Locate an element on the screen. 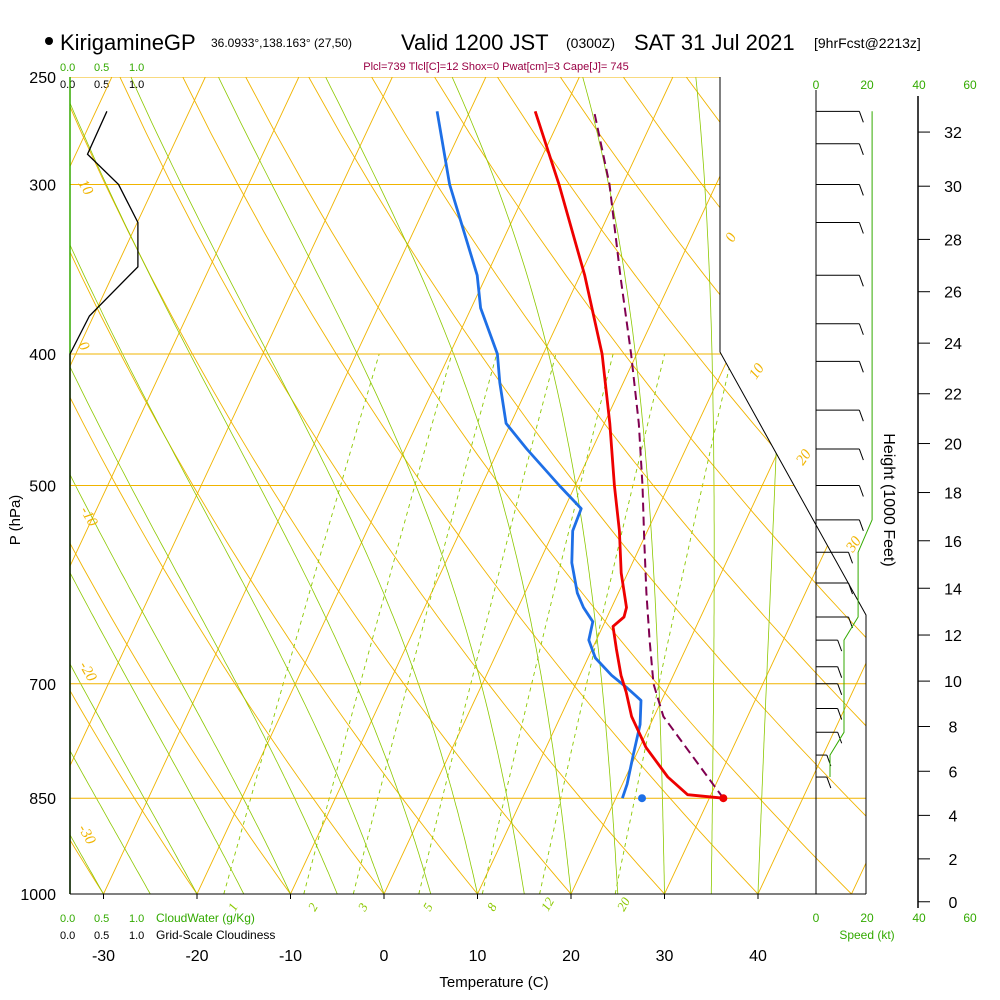 The height and width of the screenshot is (1000, 1000). isotherm-label: -30 is located at coordinates (87, 835).